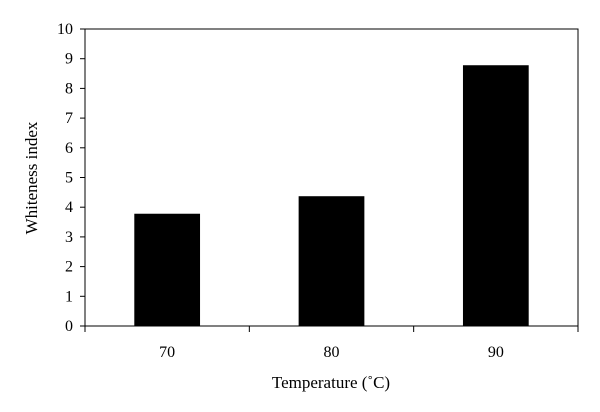 This screenshot has height=412, width=600. I want to click on y-axis: 0 1 2 3 4 5 6 7 8 9 10, so click(71, 178).